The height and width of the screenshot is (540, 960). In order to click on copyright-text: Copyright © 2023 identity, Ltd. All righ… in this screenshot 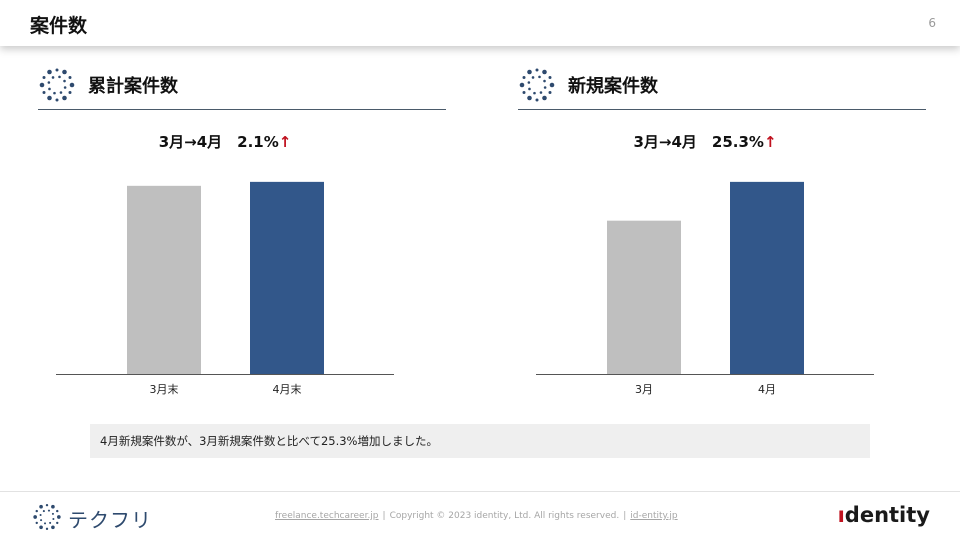, I will do `click(504, 516)`.